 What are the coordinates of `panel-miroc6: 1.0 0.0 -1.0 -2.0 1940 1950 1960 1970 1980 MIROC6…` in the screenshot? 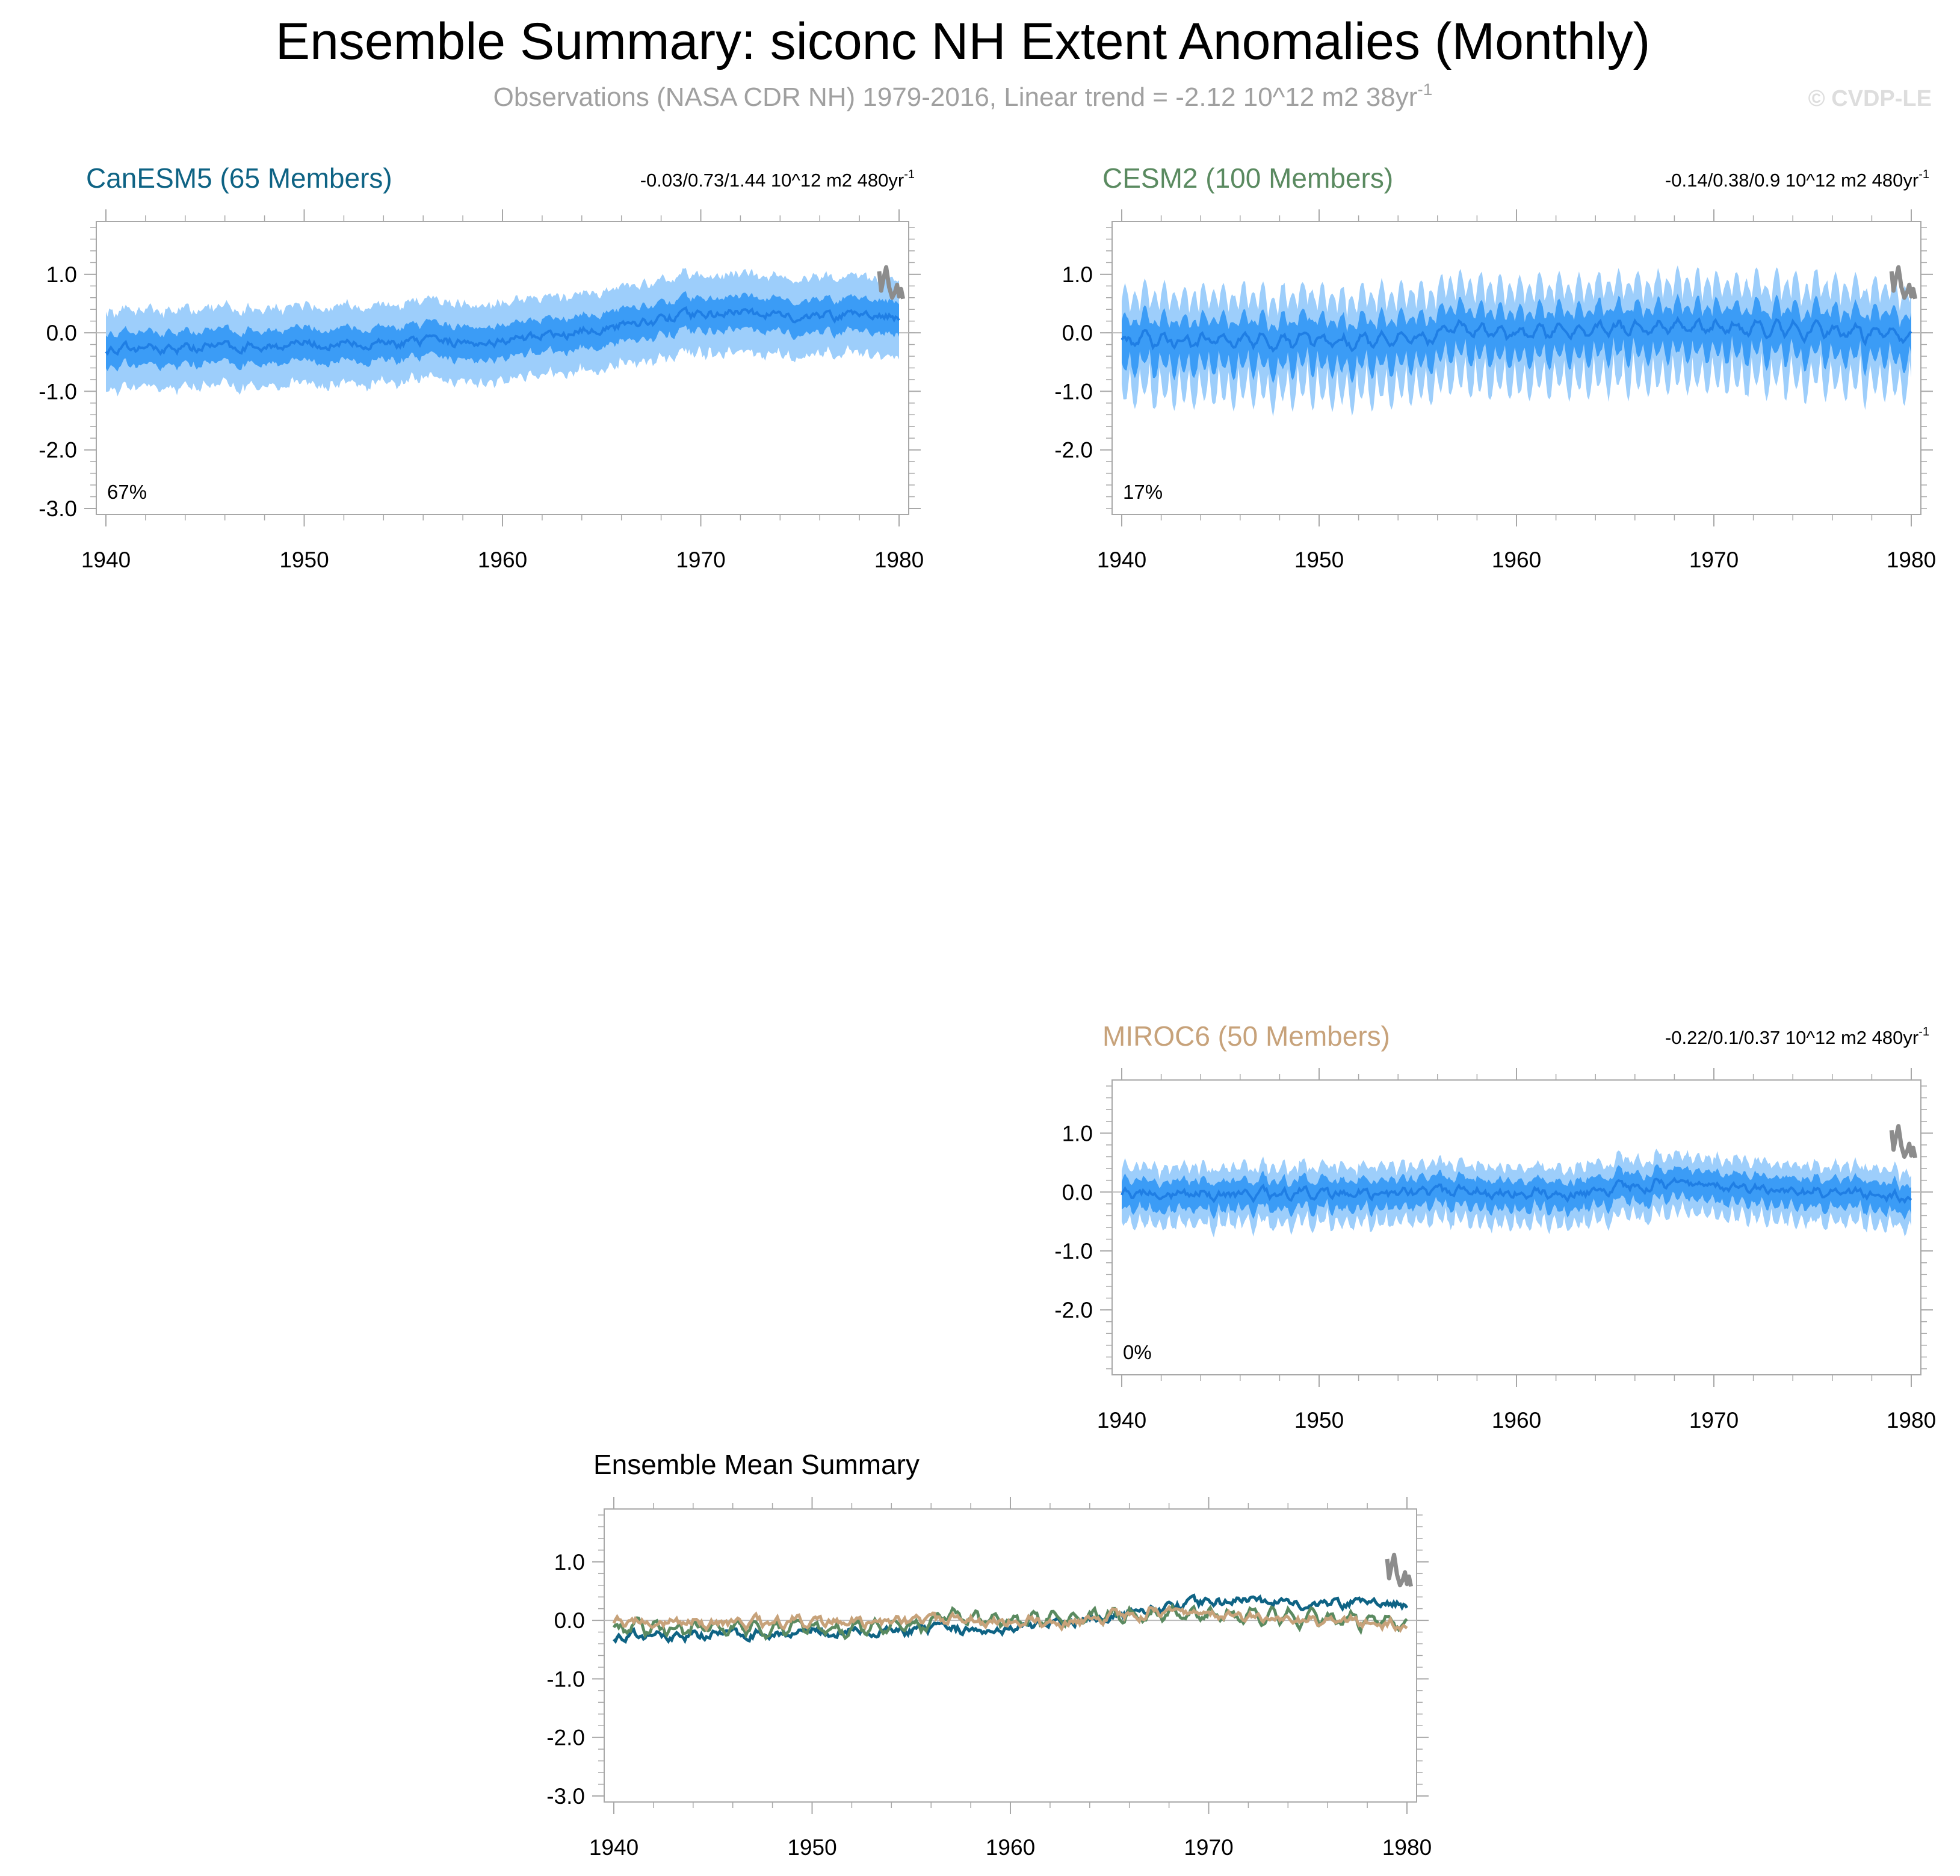 It's located at (1495, 1226).